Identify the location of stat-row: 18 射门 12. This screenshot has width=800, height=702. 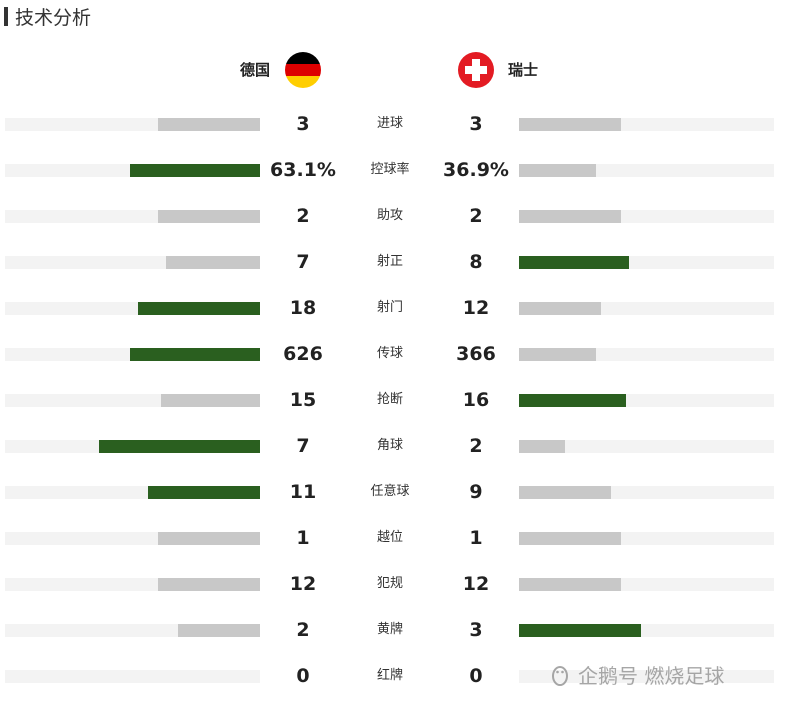
(400, 308).